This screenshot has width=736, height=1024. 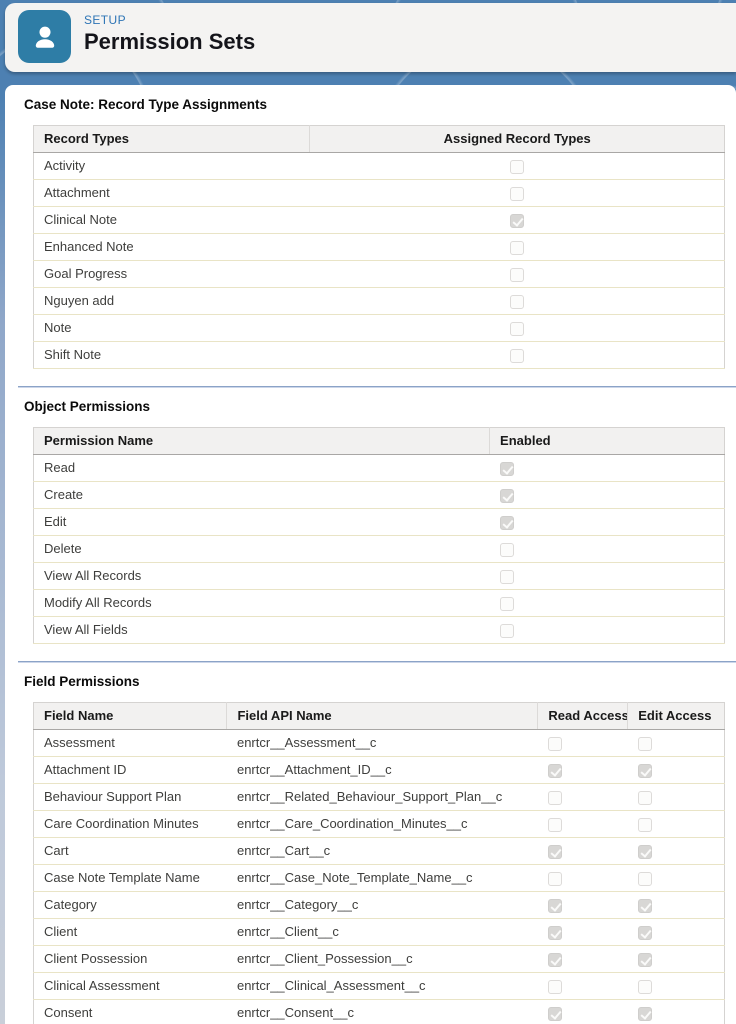 What do you see at coordinates (261, 603) in the screenshot?
I see `table-cell: Modify All Records` at bounding box center [261, 603].